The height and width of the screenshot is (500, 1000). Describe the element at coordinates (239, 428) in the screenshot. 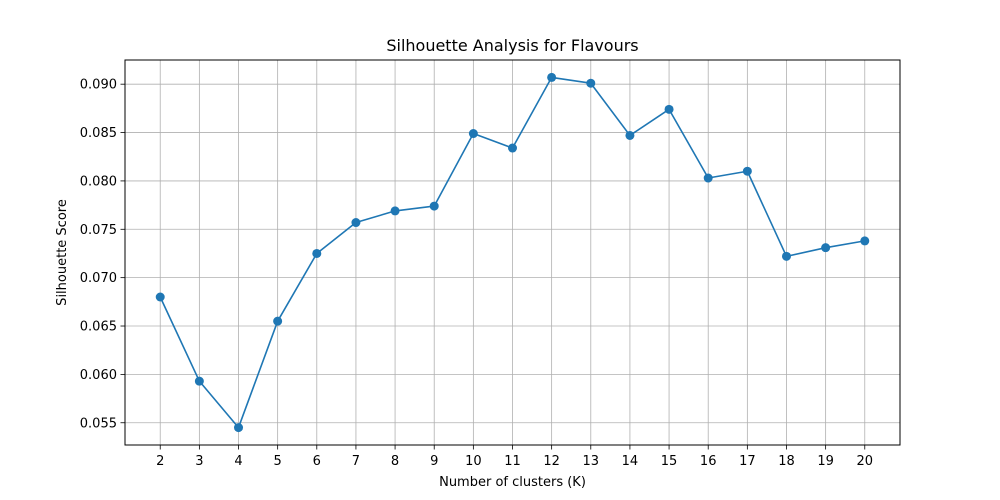

I see `data-point-k4` at that location.